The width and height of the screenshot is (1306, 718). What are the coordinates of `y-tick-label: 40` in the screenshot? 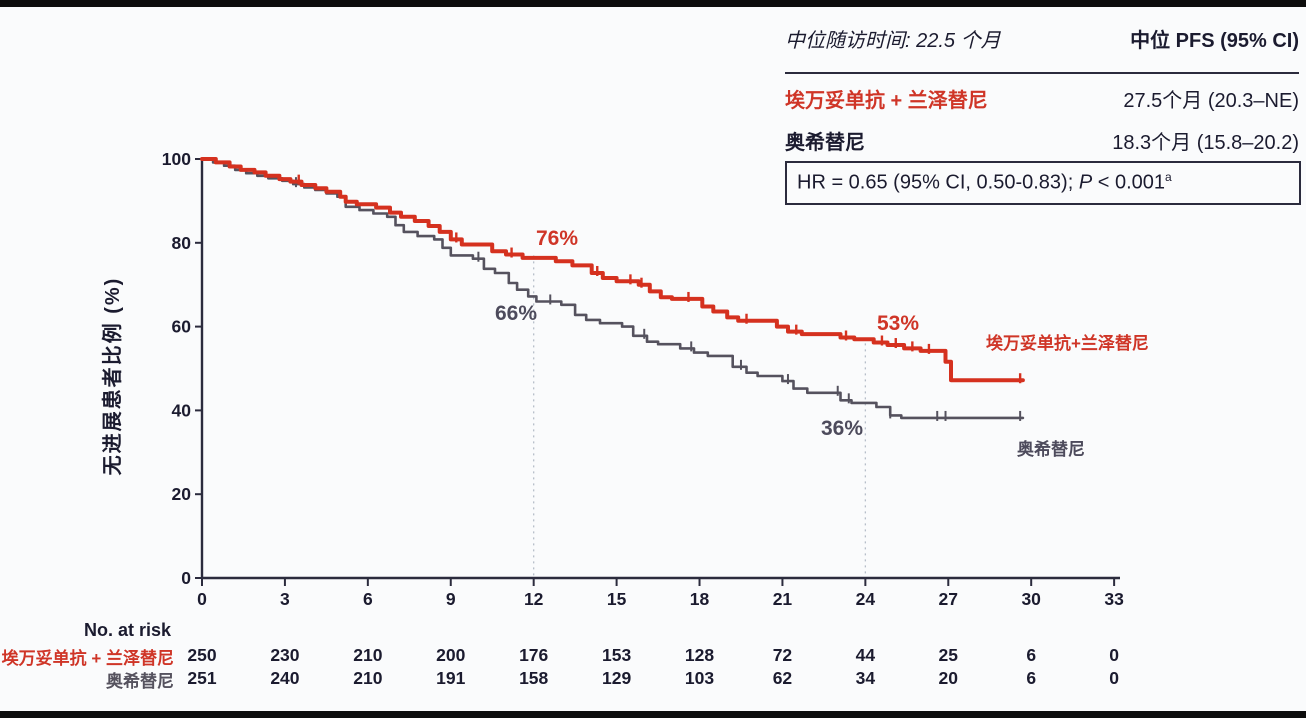 It's located at (182, 410).